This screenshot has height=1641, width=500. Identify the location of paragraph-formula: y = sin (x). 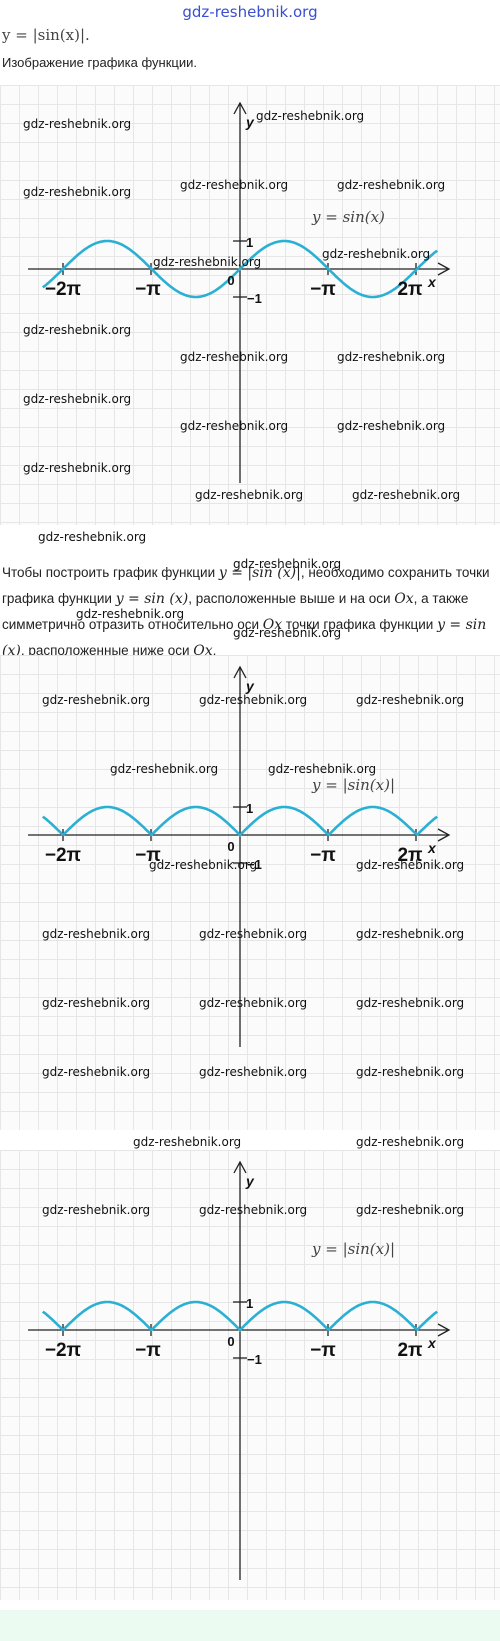
(152, 599).